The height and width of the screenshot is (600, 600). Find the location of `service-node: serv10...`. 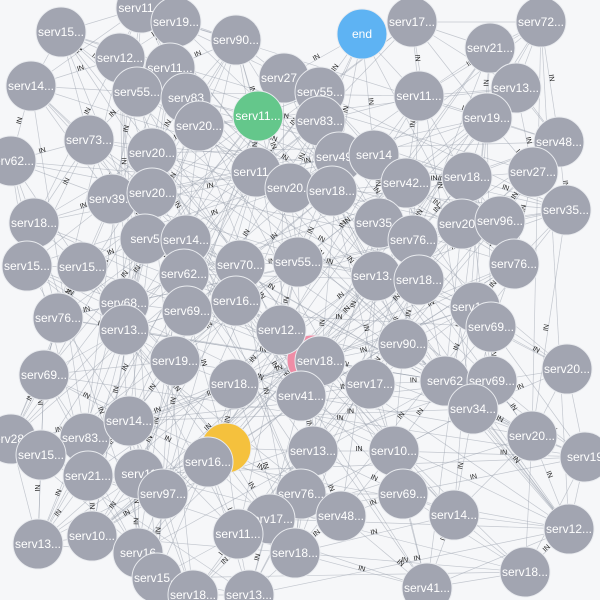

service-node: serv10... is located at coordinates (92, 536).